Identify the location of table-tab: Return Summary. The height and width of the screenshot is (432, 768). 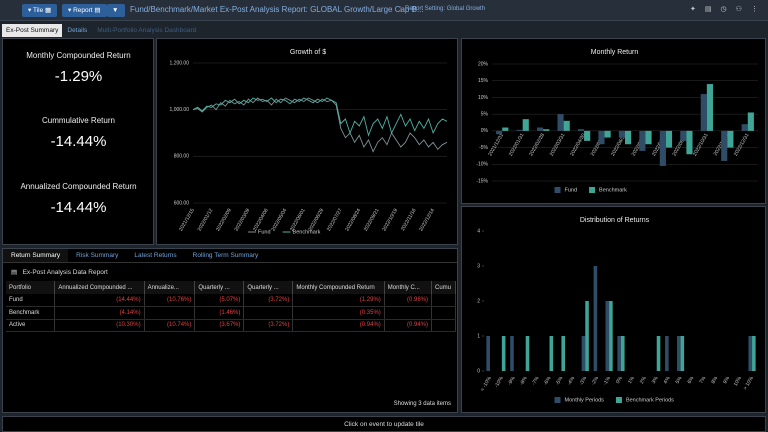
(36, 255).